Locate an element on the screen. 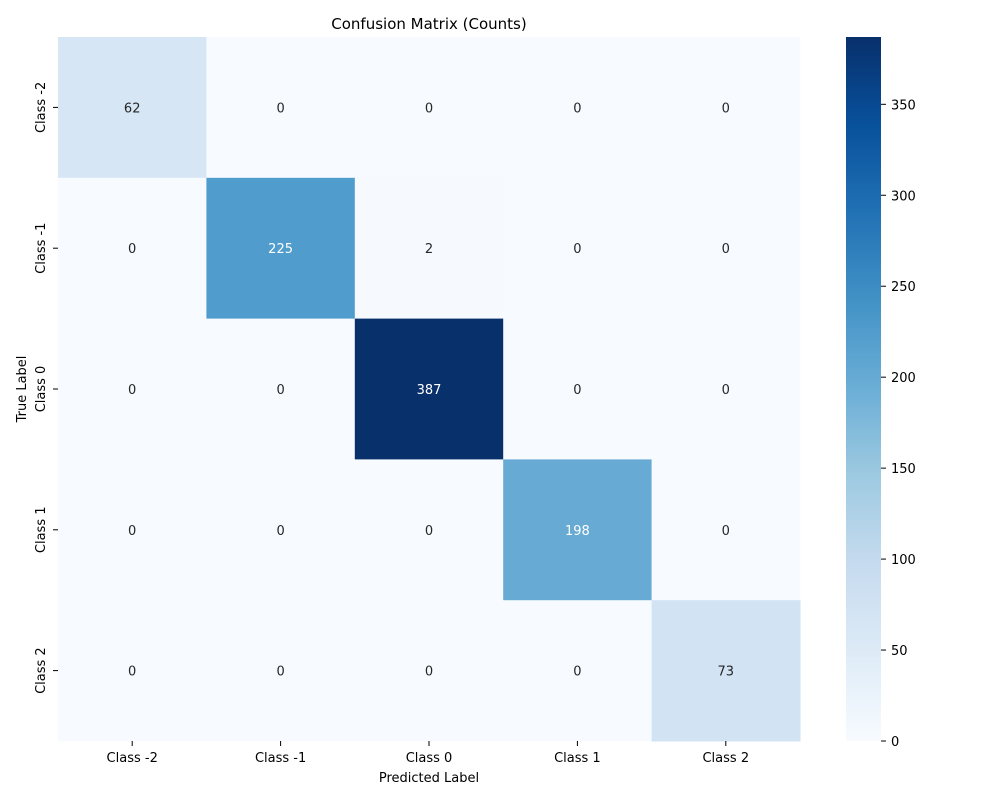 This screenshot has height=800, width=1000. cell-value-label: 2 is located at coordinates (429, 249).